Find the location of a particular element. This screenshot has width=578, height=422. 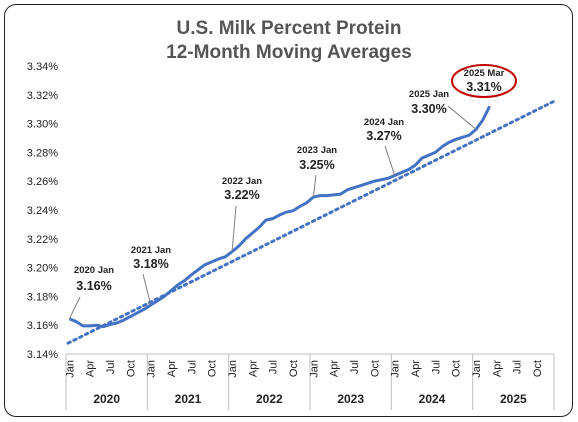

y-tick-label: 3.14% is located at coordinates (42, 355).